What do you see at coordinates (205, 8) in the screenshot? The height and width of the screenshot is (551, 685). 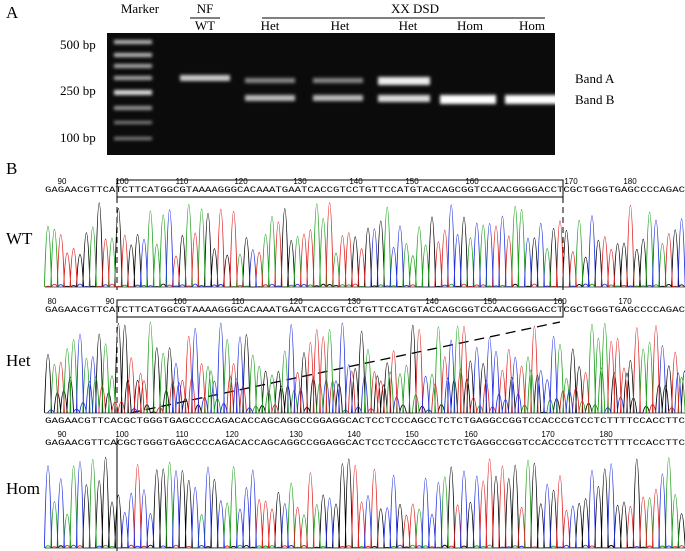 I see `lane-label: NF` at bounding box center [205, 8].